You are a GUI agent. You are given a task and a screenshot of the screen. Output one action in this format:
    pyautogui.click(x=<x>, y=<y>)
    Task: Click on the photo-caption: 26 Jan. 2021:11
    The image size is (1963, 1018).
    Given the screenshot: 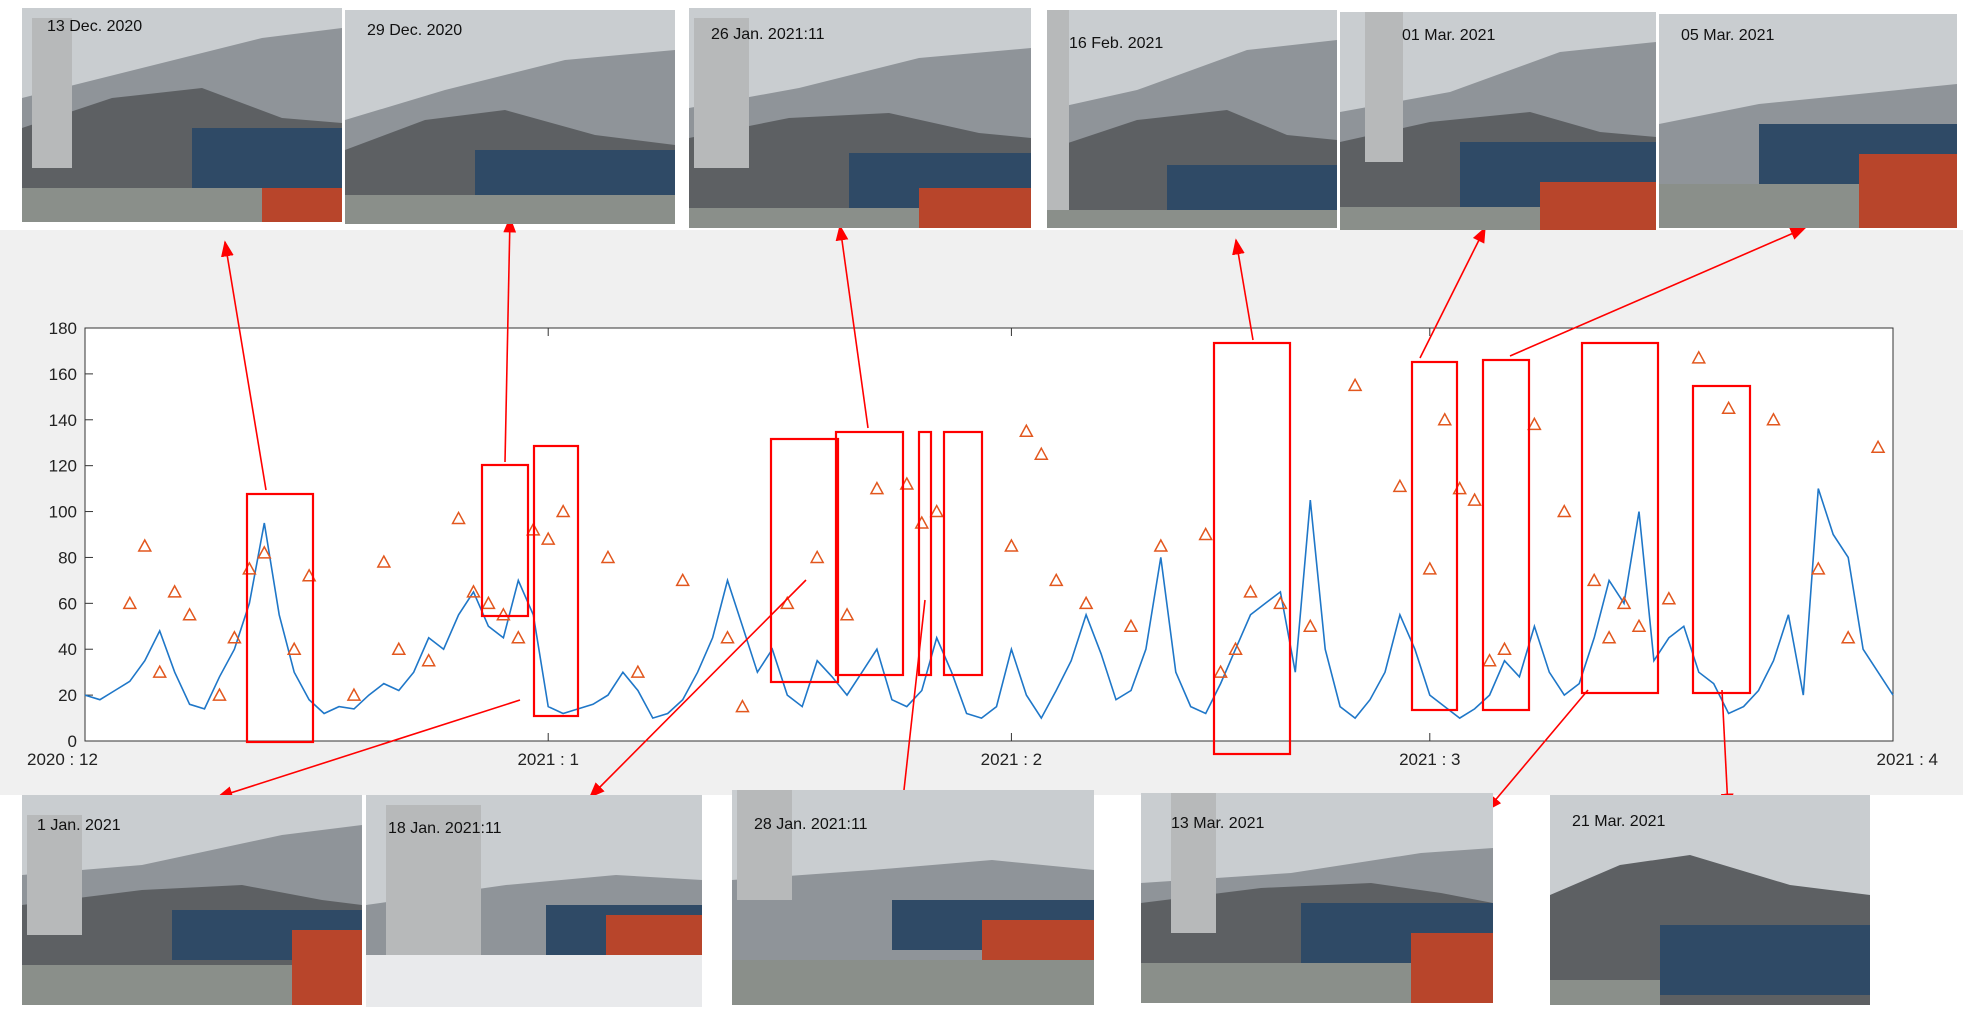 What is the action you would take?
    pyautogui.click(x=768, y=34)
    